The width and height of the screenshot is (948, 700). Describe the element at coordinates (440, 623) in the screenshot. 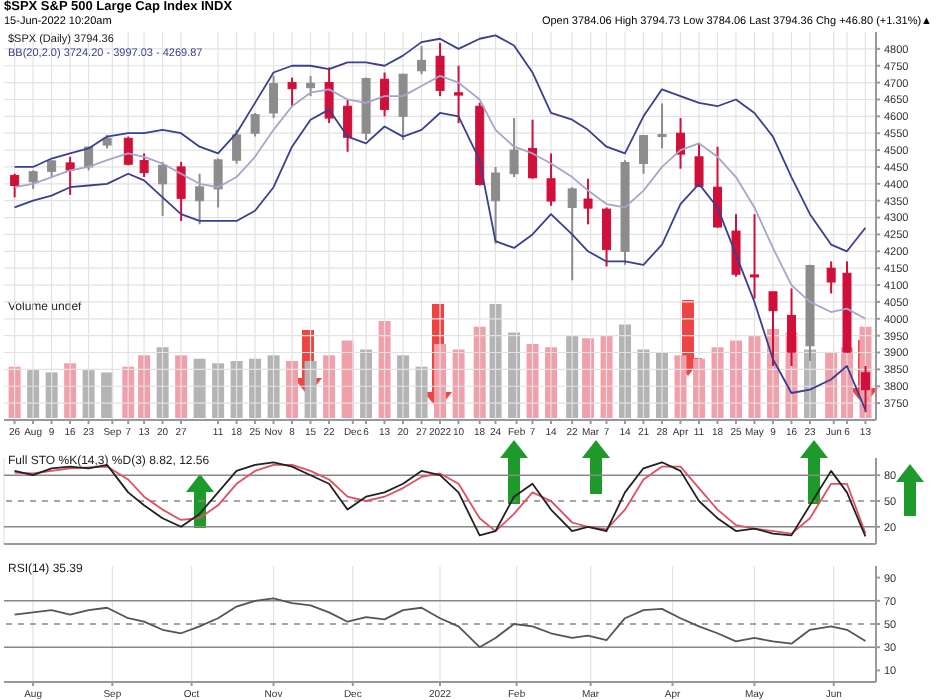

I see `line-series` at that location.